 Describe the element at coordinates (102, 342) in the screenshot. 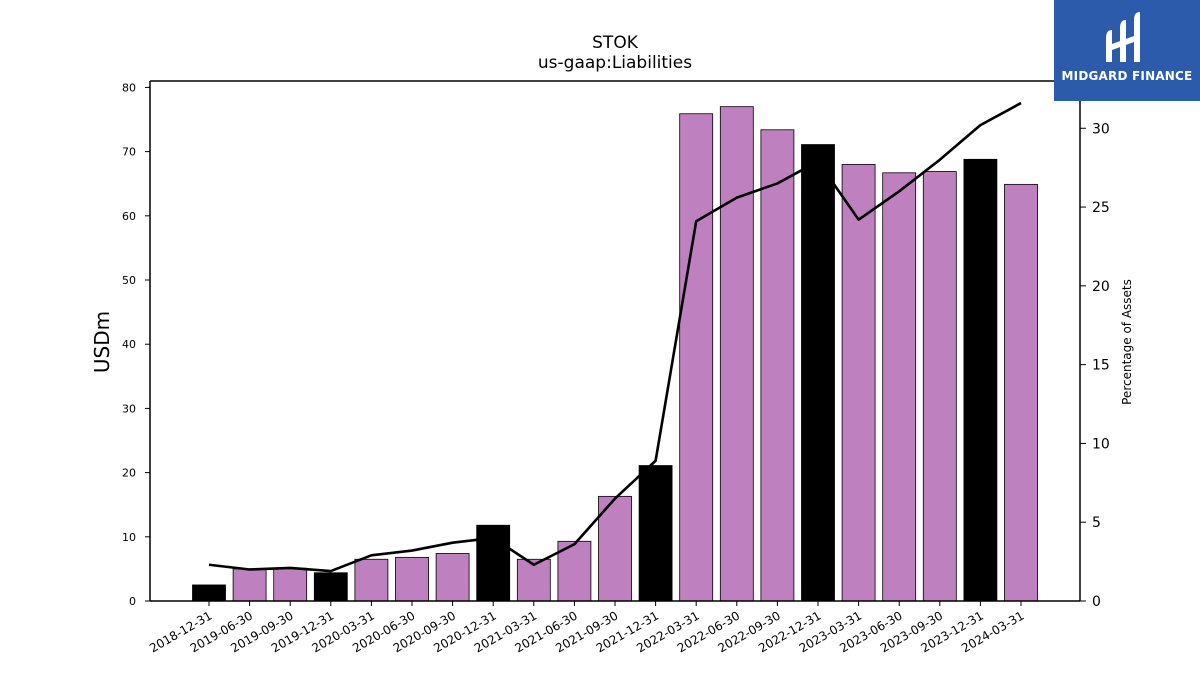

I see `y-axis-label: USDm` at that location.